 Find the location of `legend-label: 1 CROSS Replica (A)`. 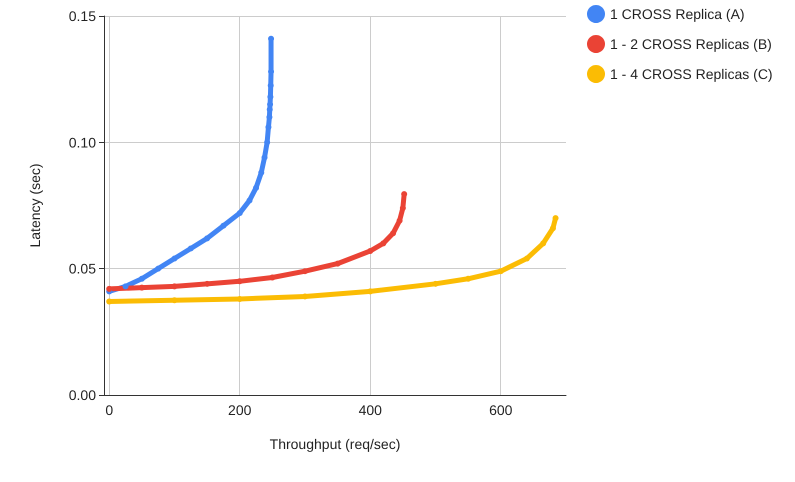

legend-label: 1 CROSS Replica (A) is located at coordinates (677, 14).